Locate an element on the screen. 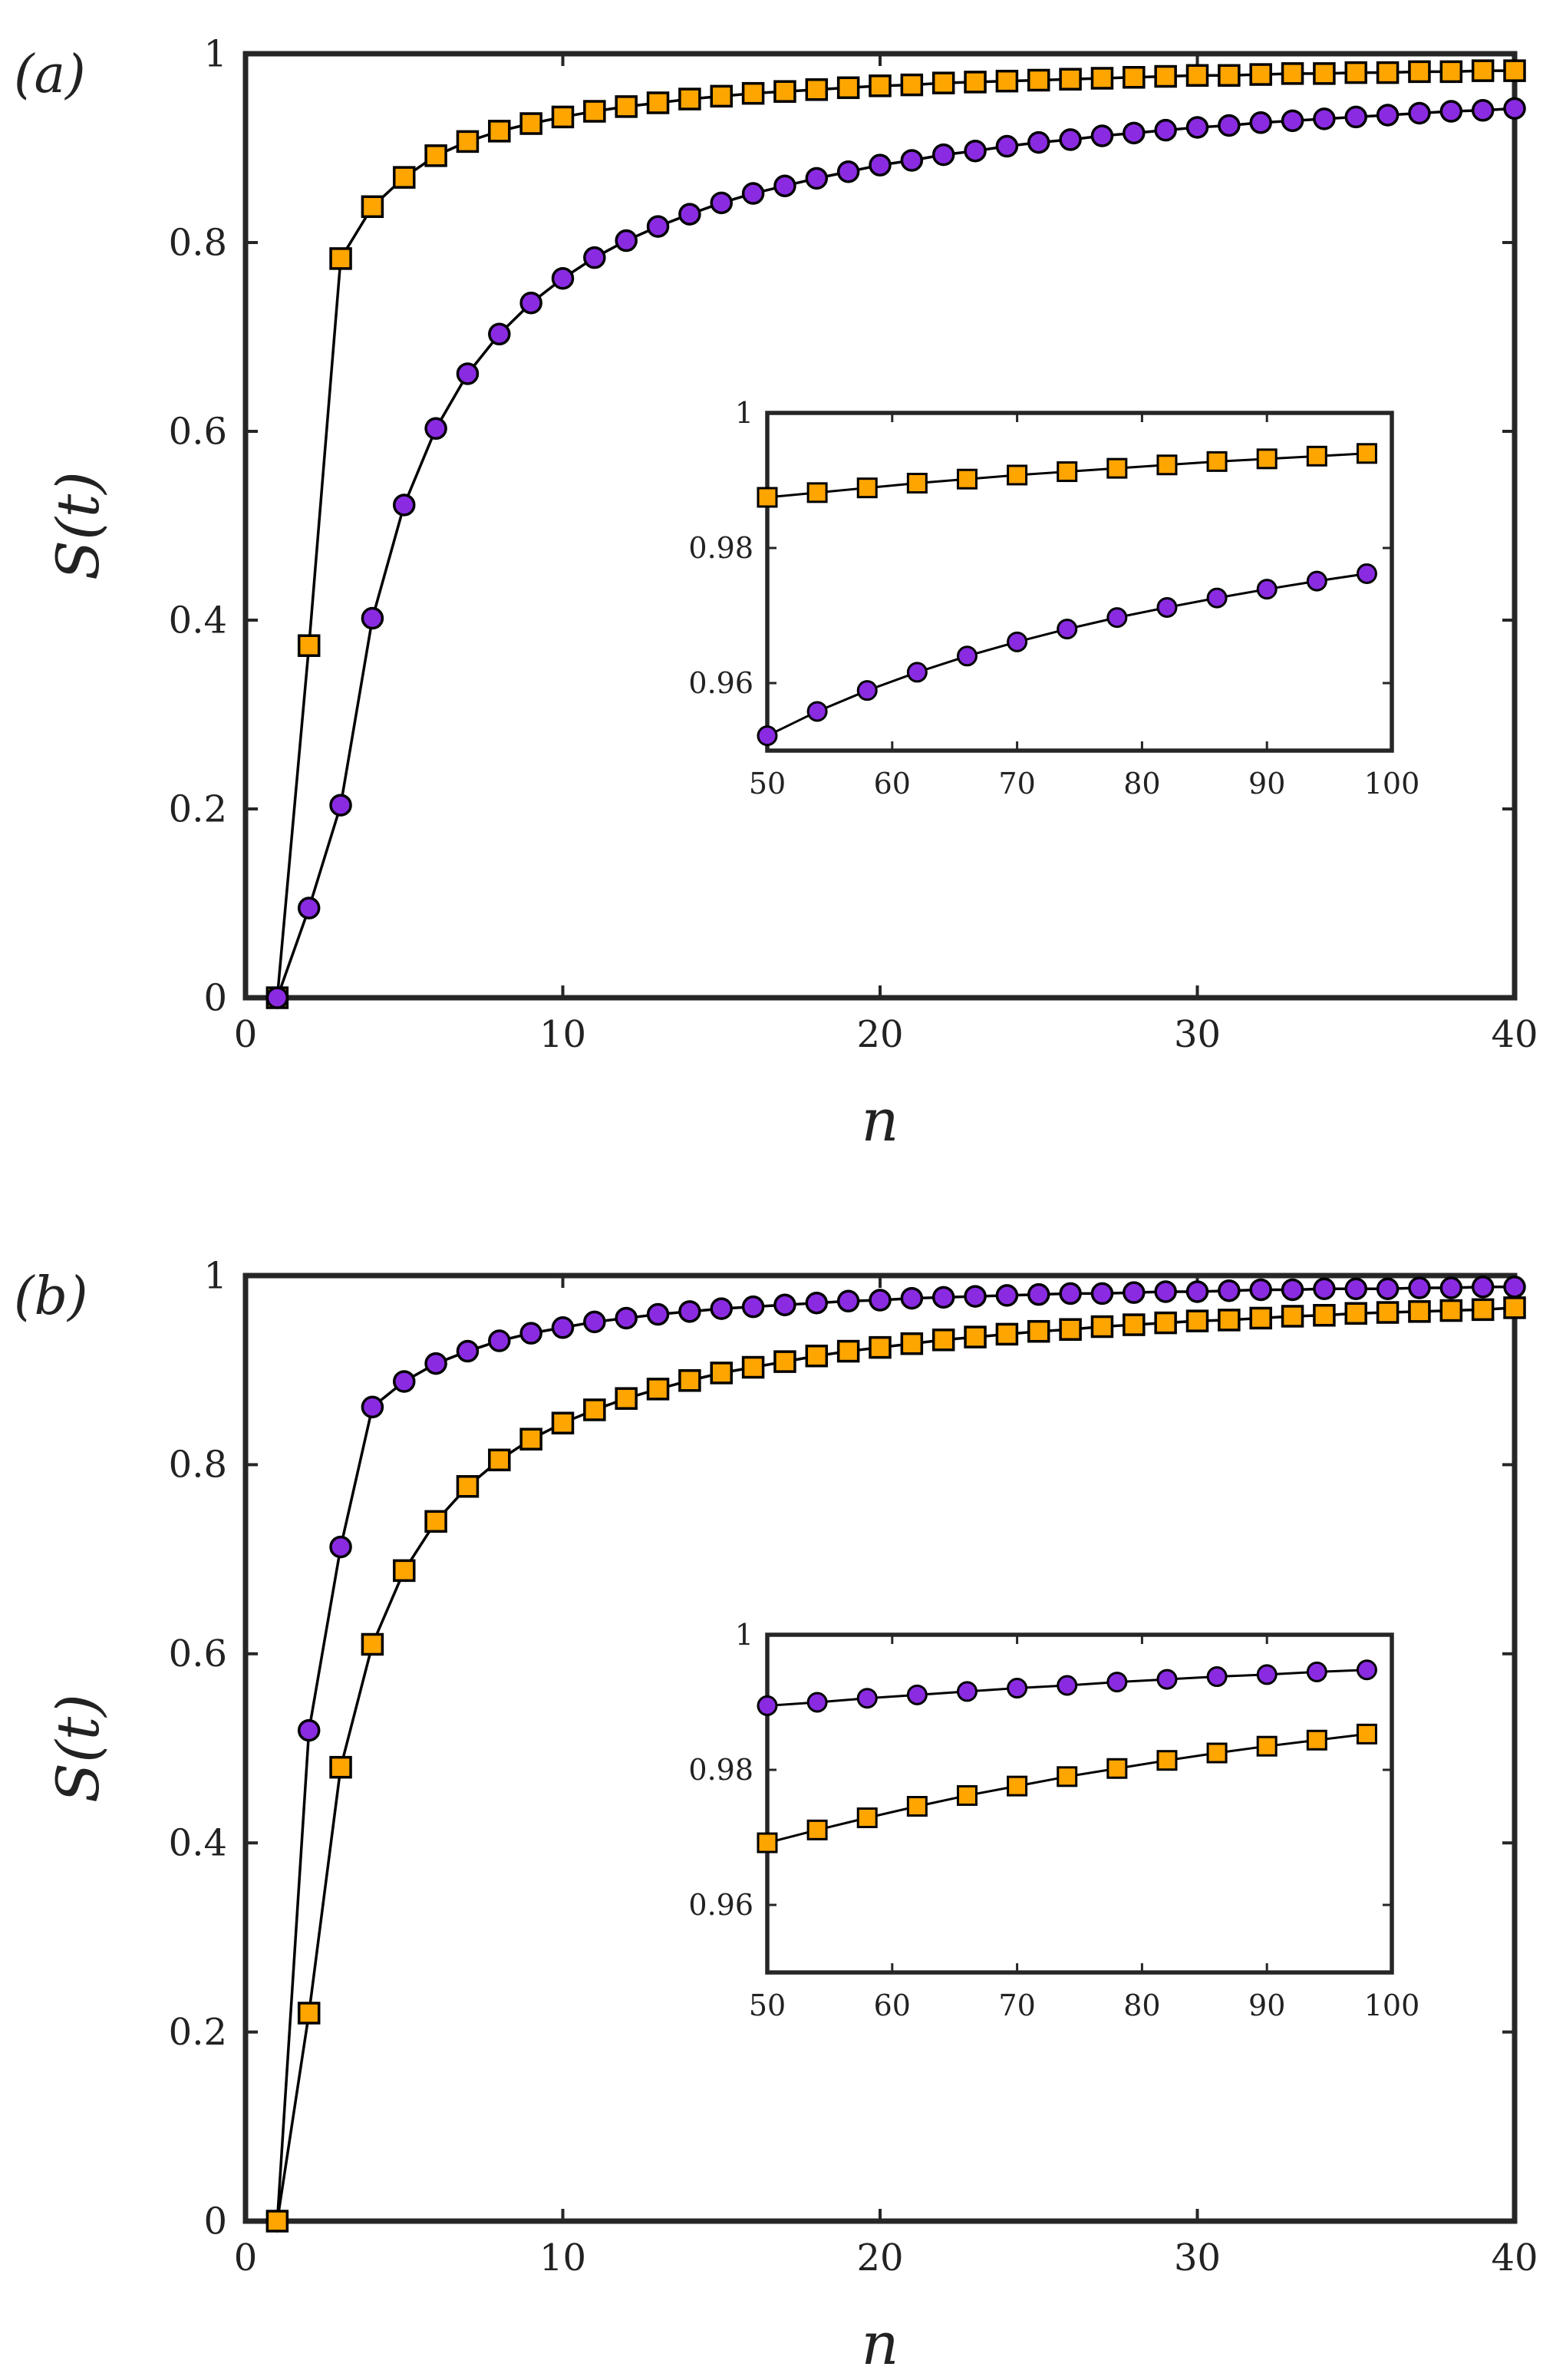 The height and width of the screenshot is (2380, 1543). inset-y-tick-label: 0.96 is located at coordinates (720, 683).